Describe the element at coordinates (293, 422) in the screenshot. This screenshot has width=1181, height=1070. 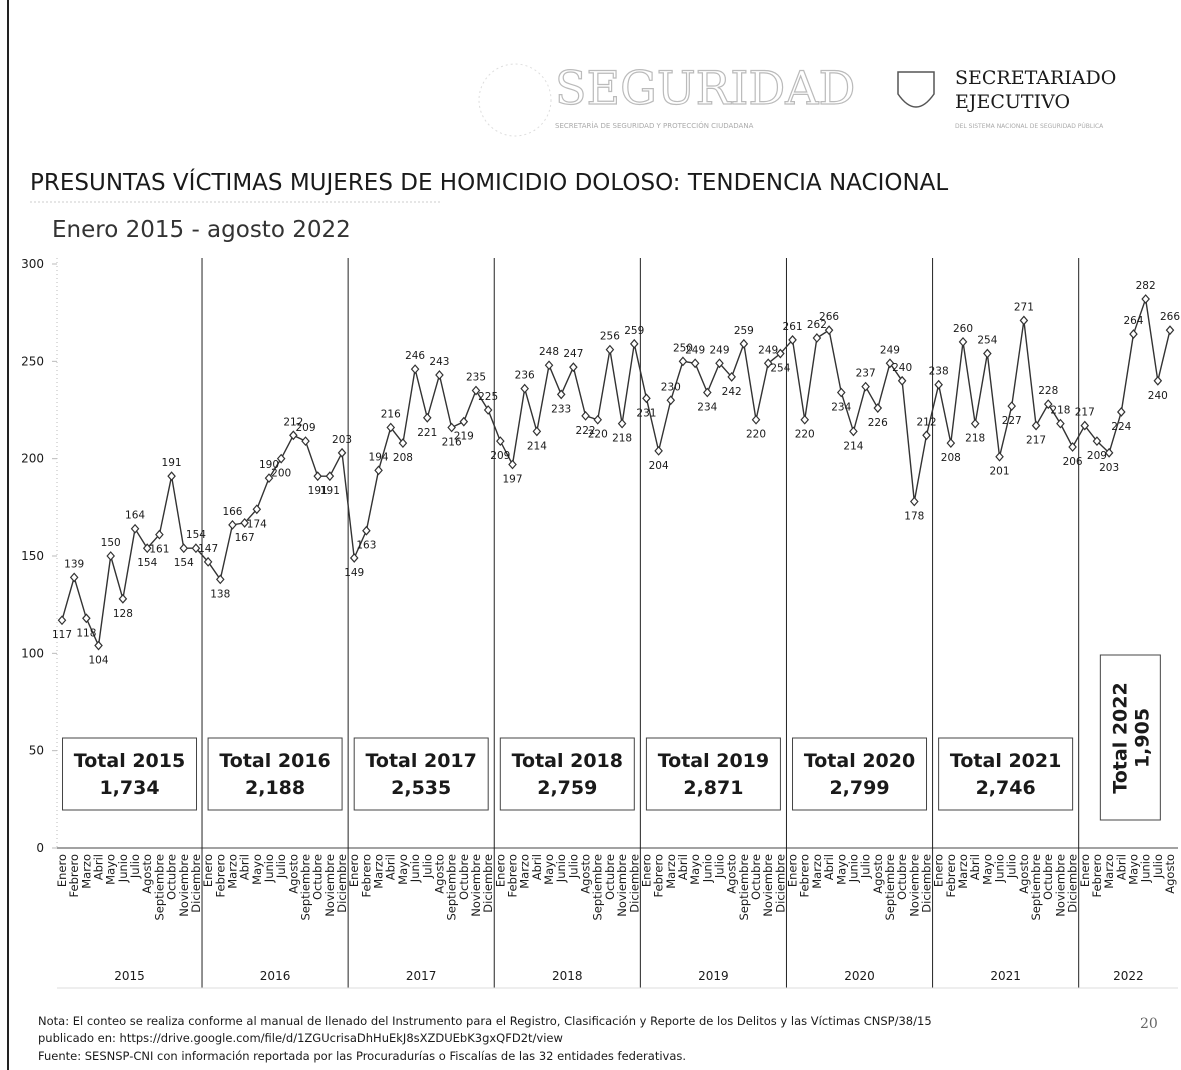
I see `value-label: 212` at that location.